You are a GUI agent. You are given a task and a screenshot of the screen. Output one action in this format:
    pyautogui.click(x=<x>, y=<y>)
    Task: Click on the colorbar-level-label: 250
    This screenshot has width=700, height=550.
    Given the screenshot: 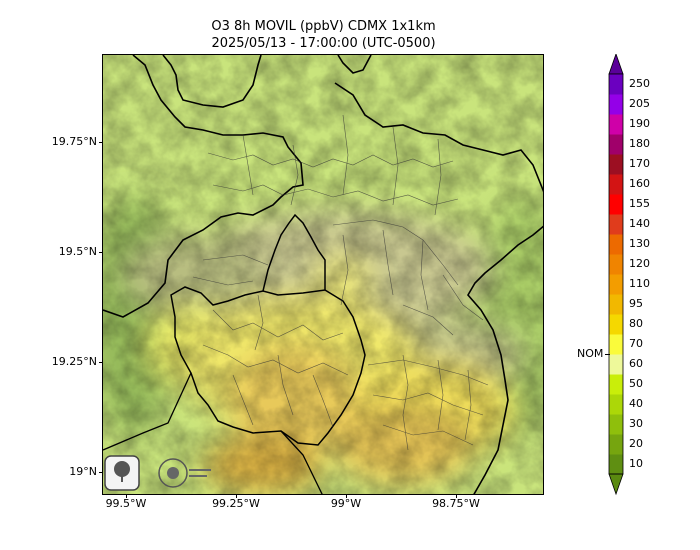 What is the action you would take?
    pyautogui.click(x=639, y=83)
    